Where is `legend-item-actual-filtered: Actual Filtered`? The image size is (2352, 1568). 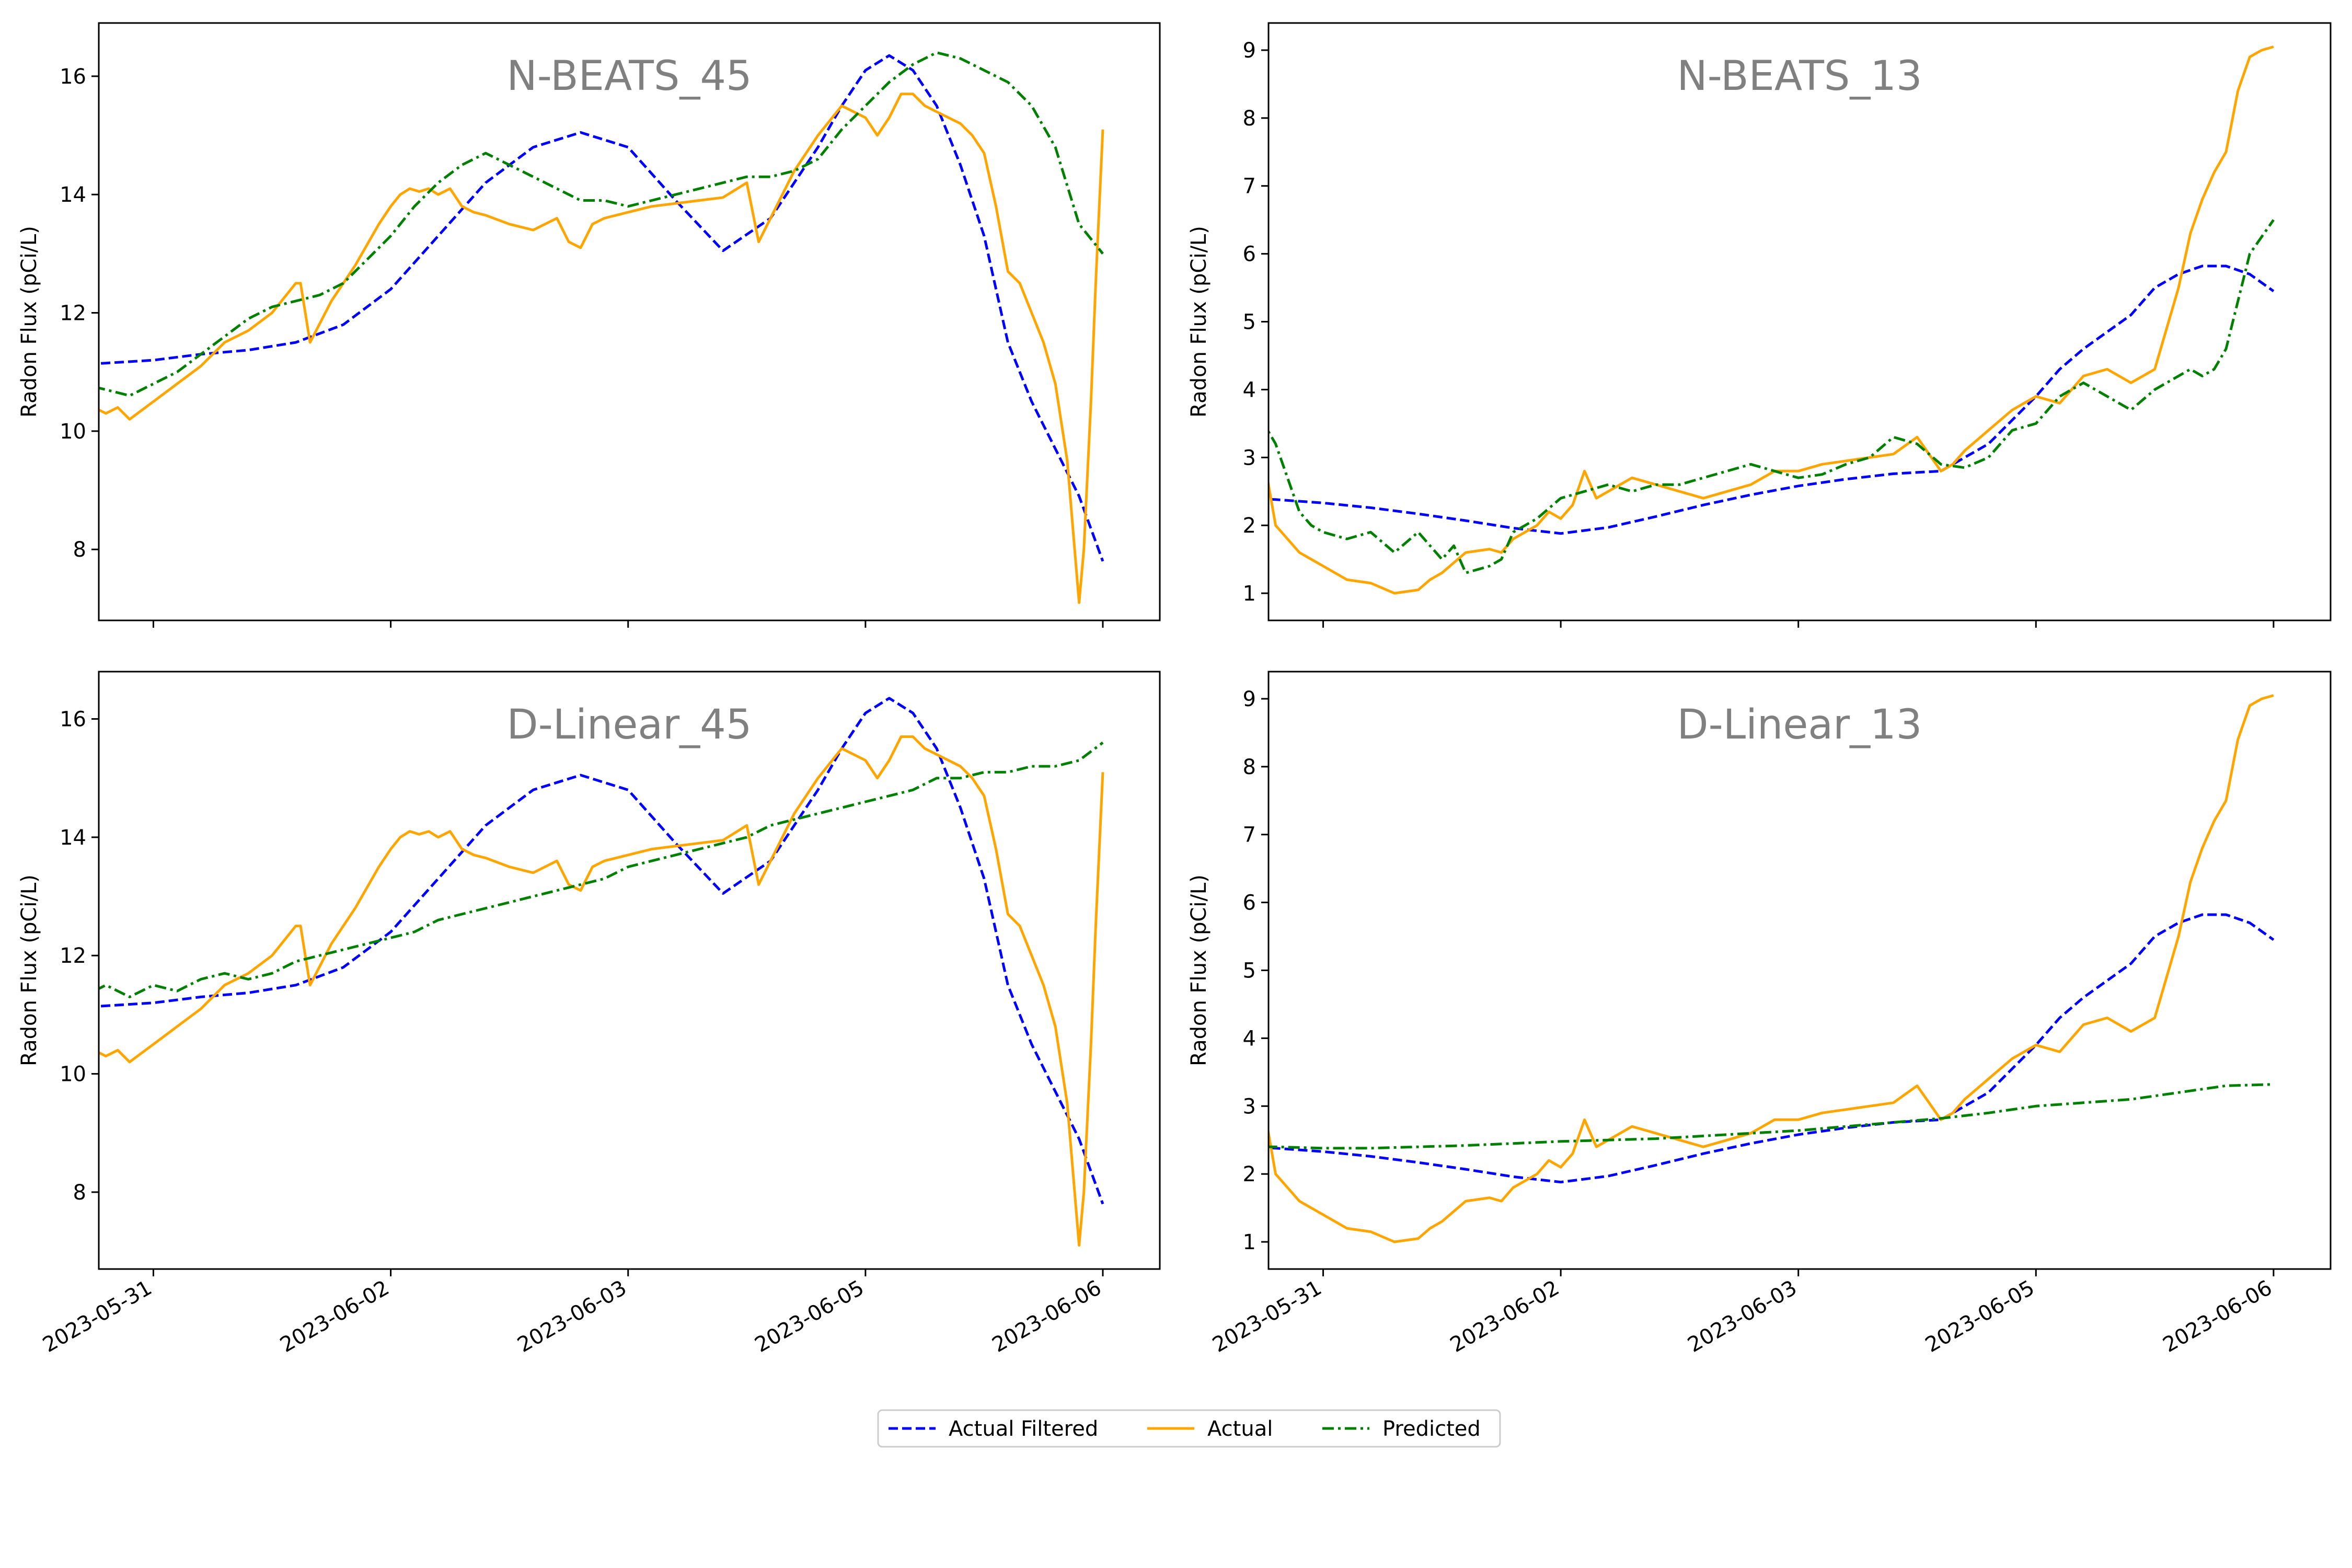
legend-item-actual-filtered: Actual Filtered is located at coordinates (993, 1429).